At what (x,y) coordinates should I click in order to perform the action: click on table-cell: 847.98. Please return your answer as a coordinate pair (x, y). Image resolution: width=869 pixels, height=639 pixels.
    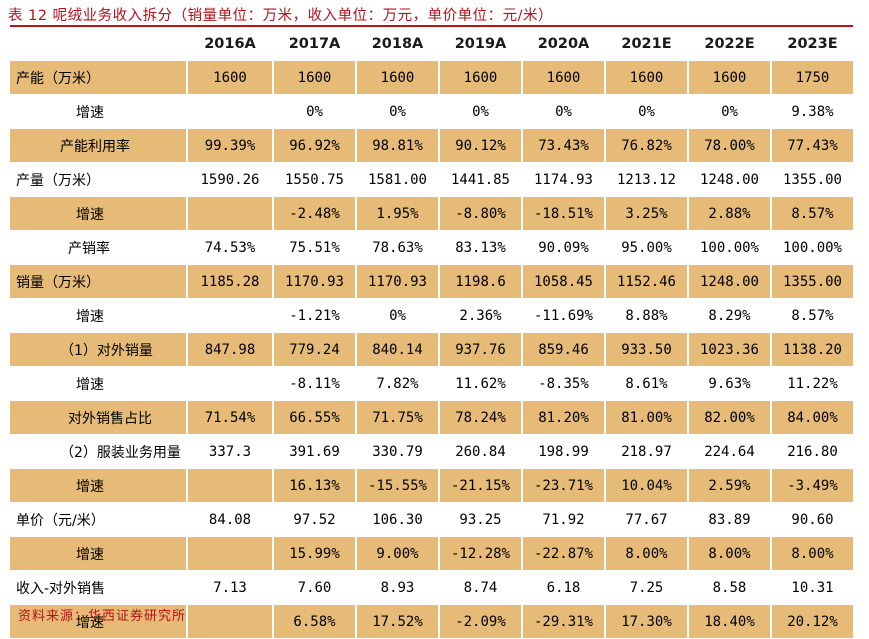
    Looking at the image, I should click on (229, 349).